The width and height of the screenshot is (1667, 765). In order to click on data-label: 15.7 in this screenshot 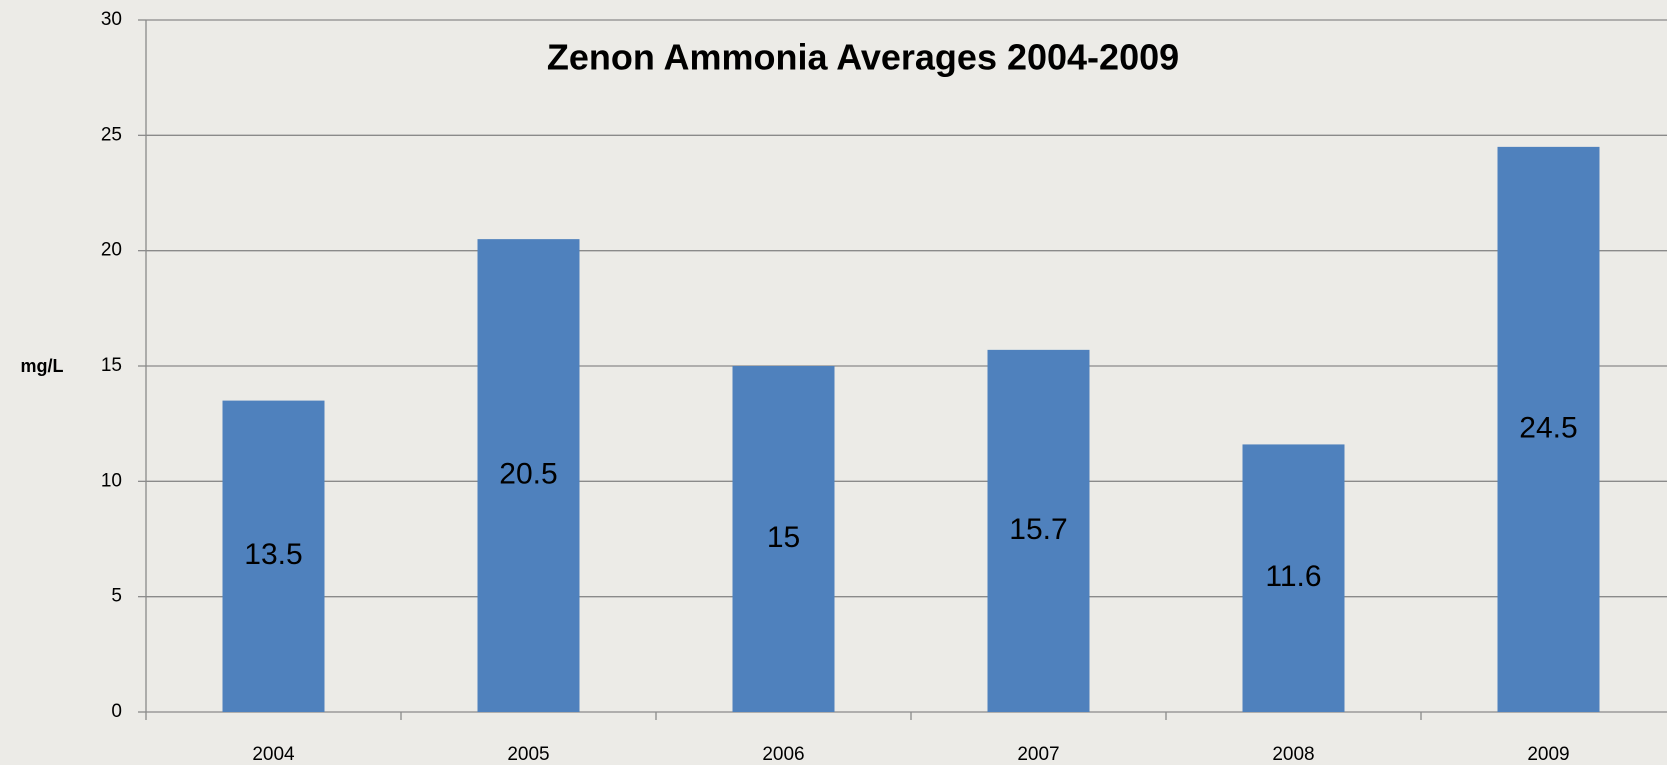, I will do `click(1038, 529)`.